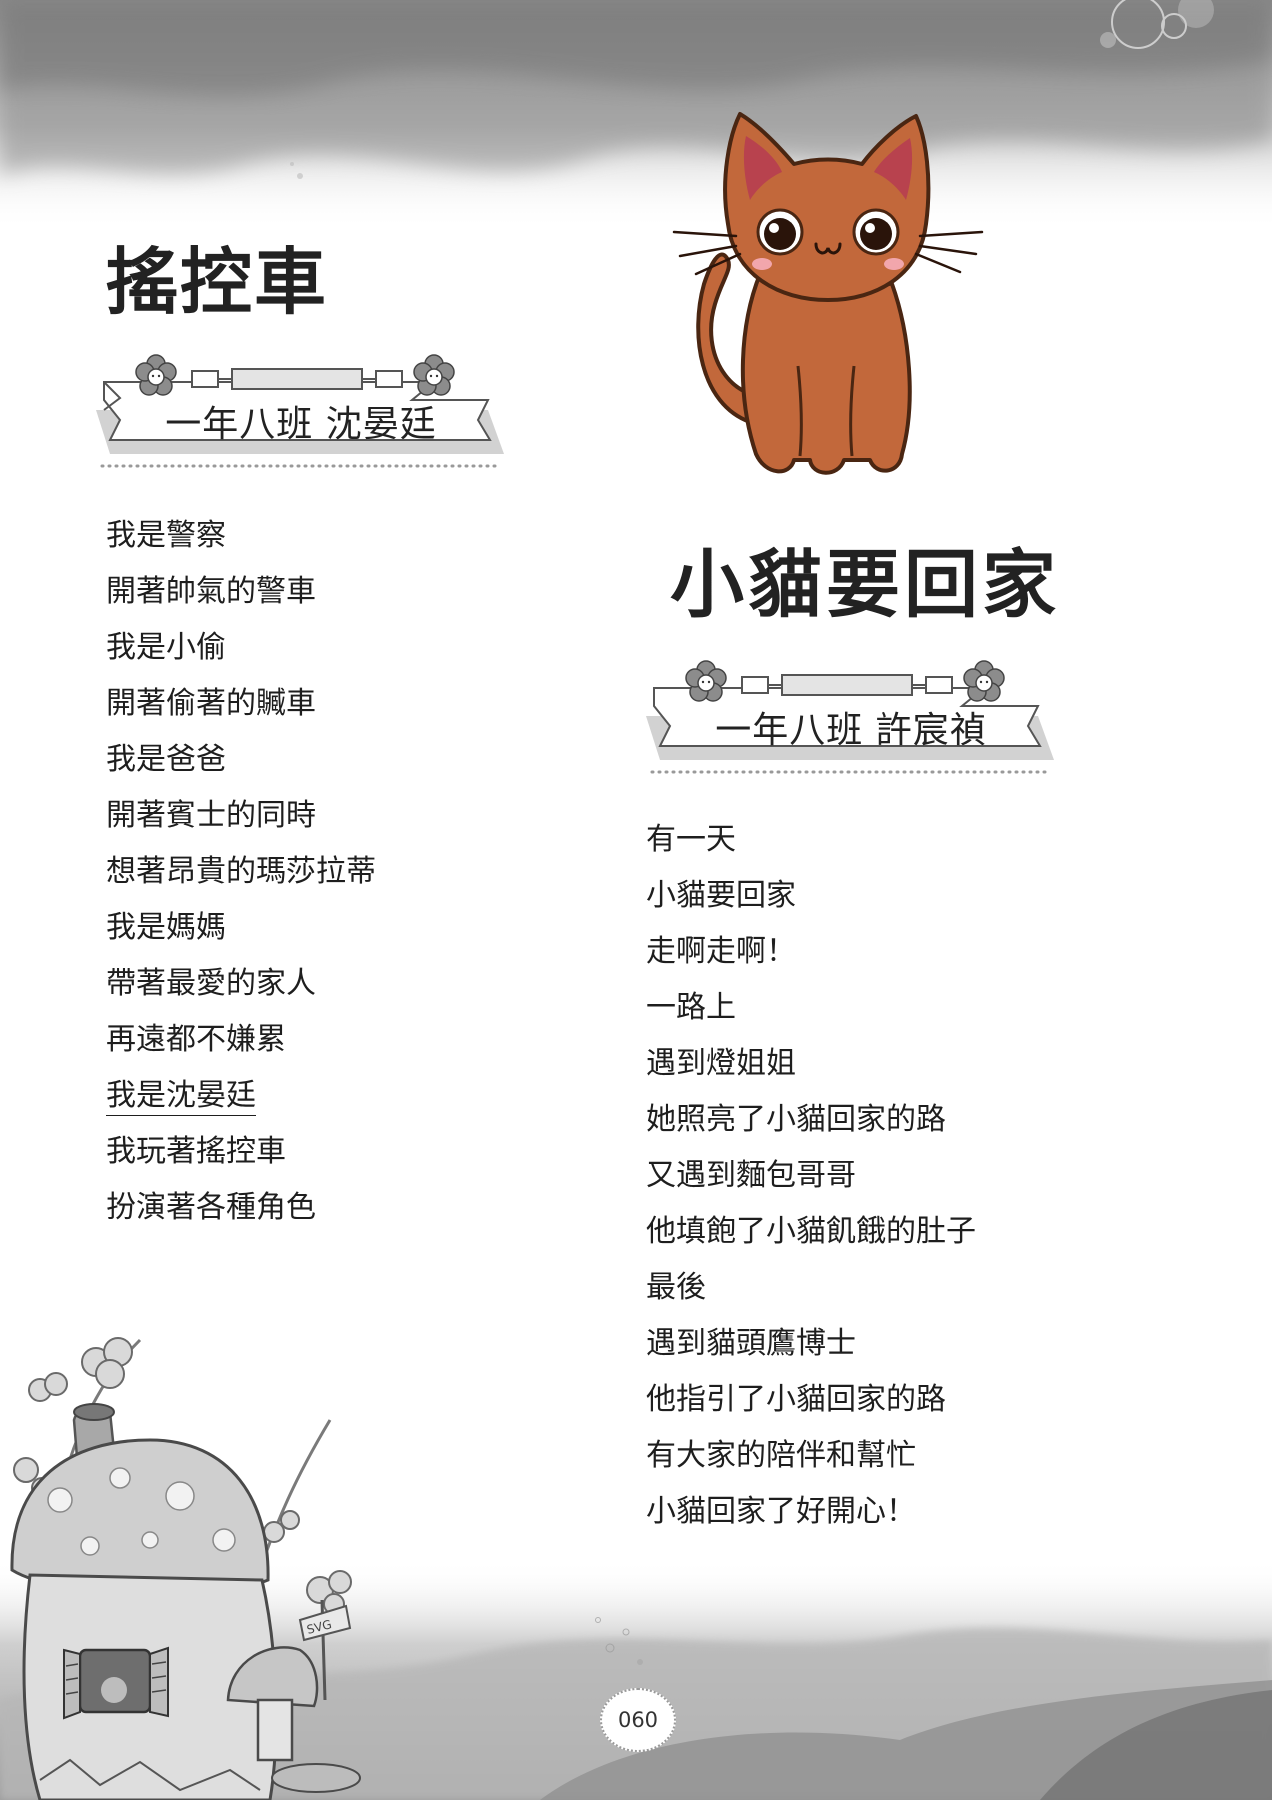 This screenshot has width=1272, height=1800. Describe the element at coordinates (211, 983) in the screenshot. I see `poem-line-text: 帶著最愛的家人` at that location.